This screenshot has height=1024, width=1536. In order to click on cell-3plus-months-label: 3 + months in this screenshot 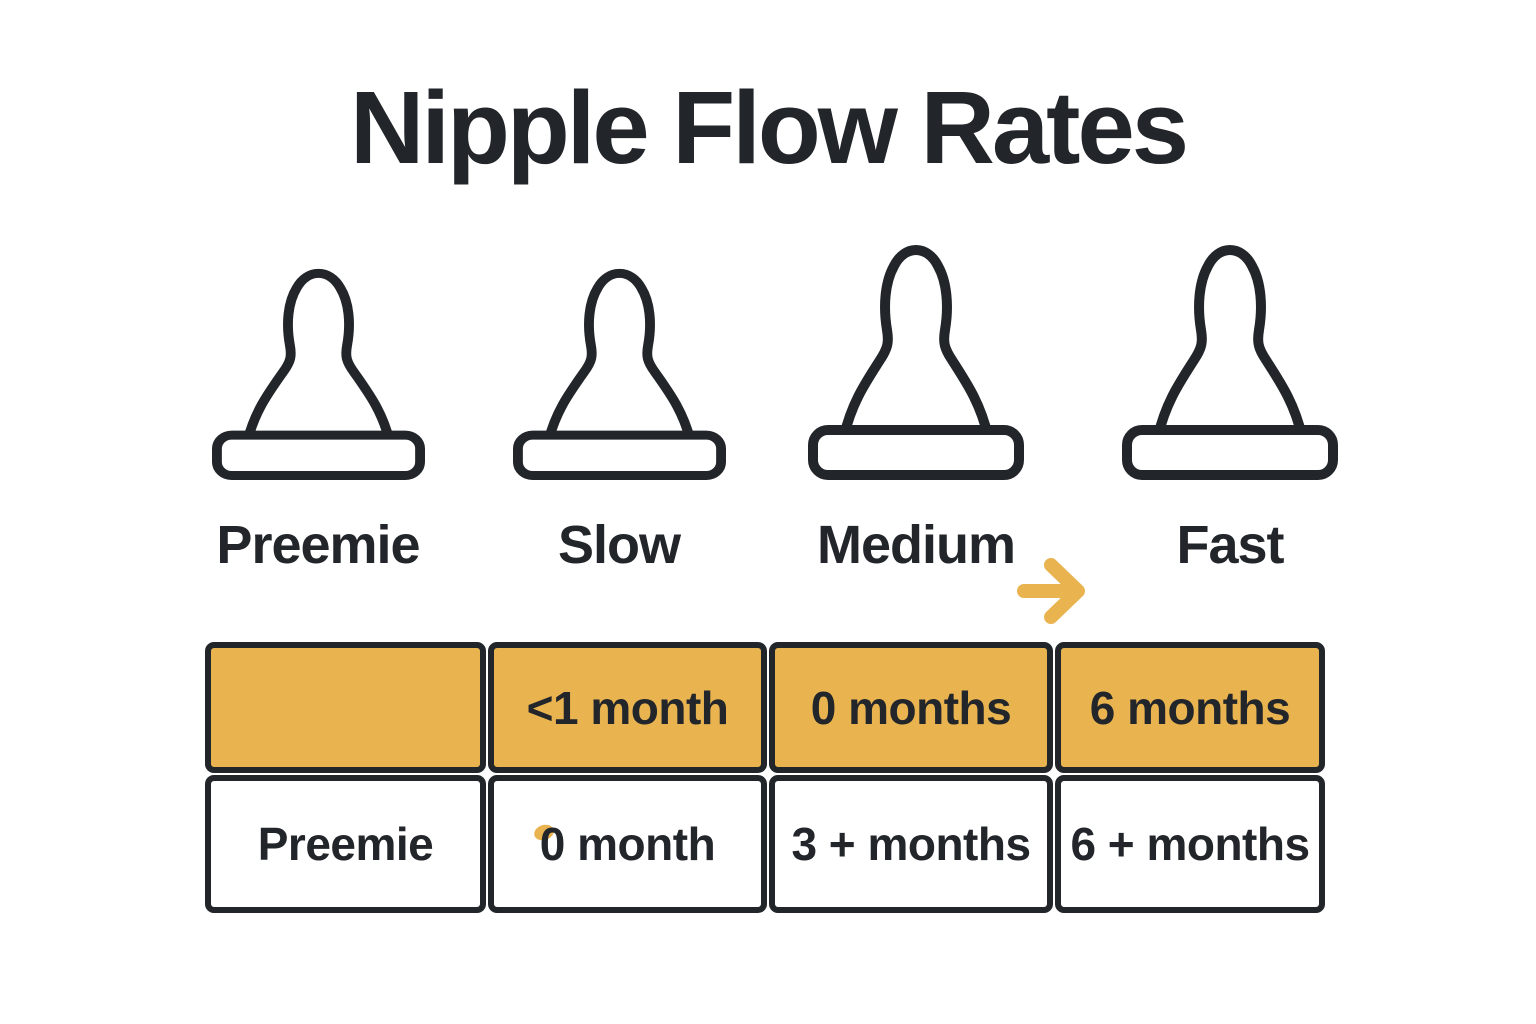, I will do `click(911, 844)`.